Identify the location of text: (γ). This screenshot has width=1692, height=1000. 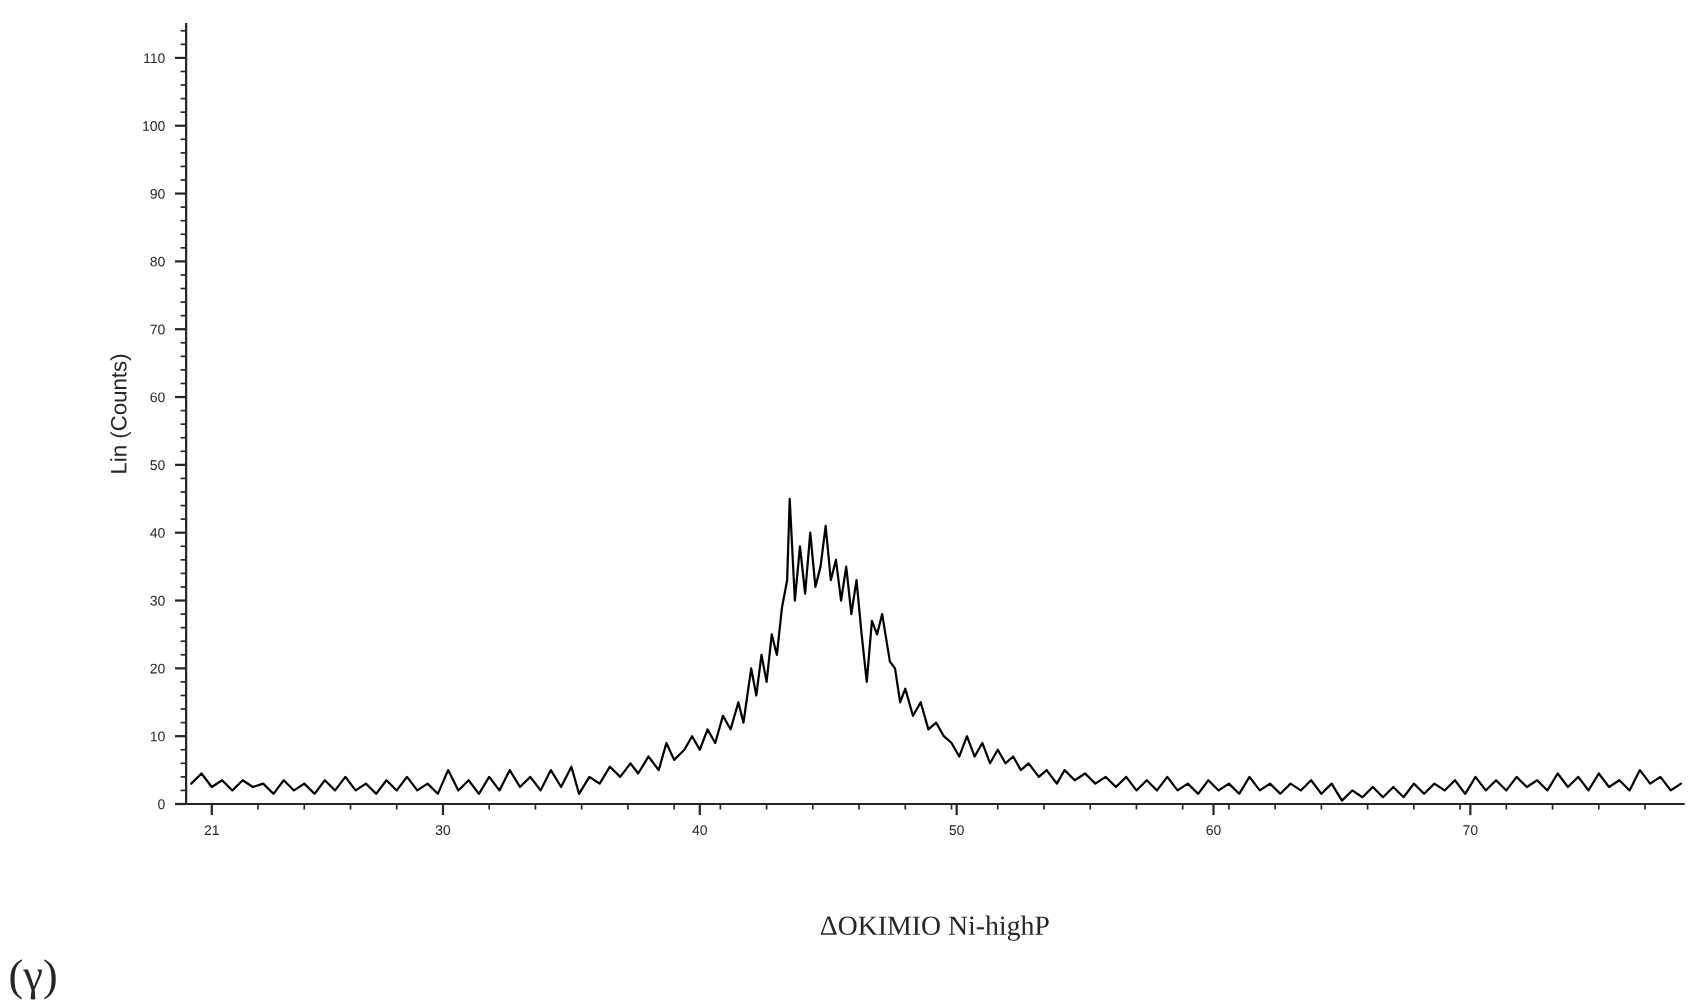
(33, 979).